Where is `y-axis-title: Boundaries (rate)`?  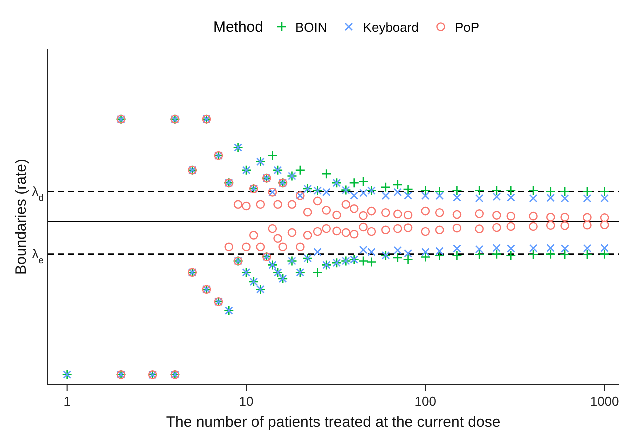 y-axis-title: Boundaries (rate) is located at coordinates (21, 217).